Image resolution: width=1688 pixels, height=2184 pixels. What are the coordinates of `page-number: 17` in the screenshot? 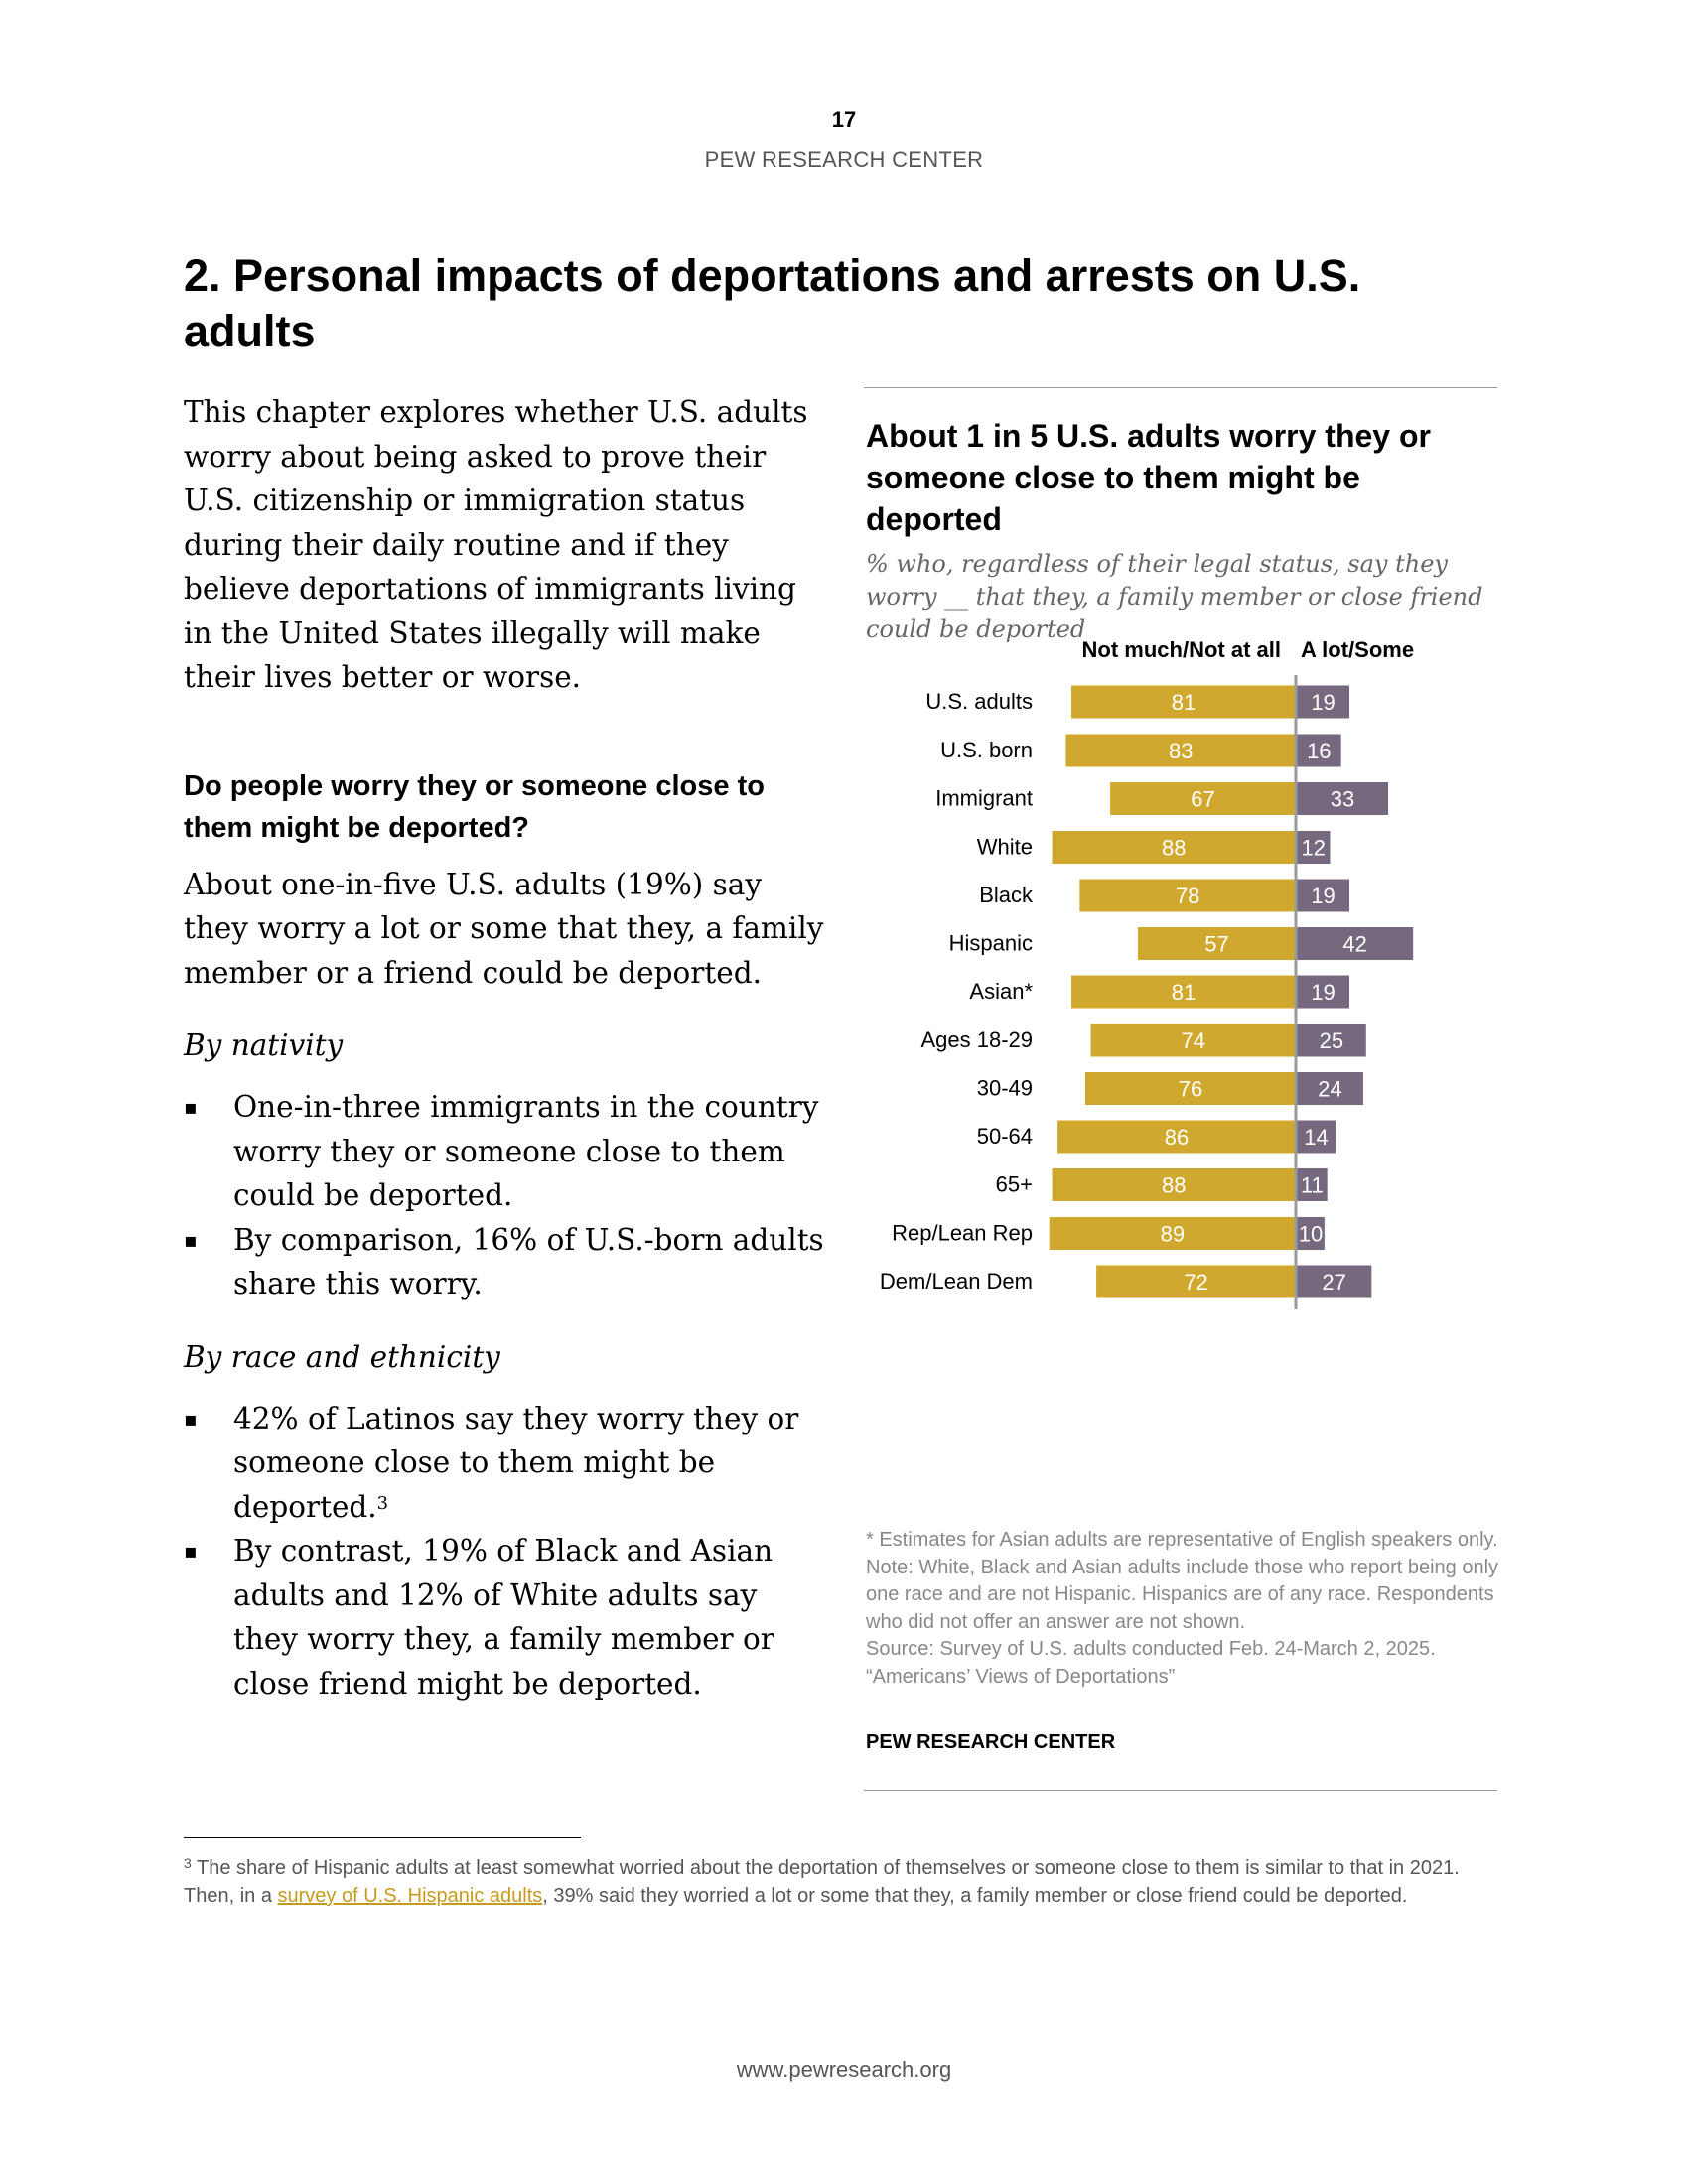 It's located at (844, 119).